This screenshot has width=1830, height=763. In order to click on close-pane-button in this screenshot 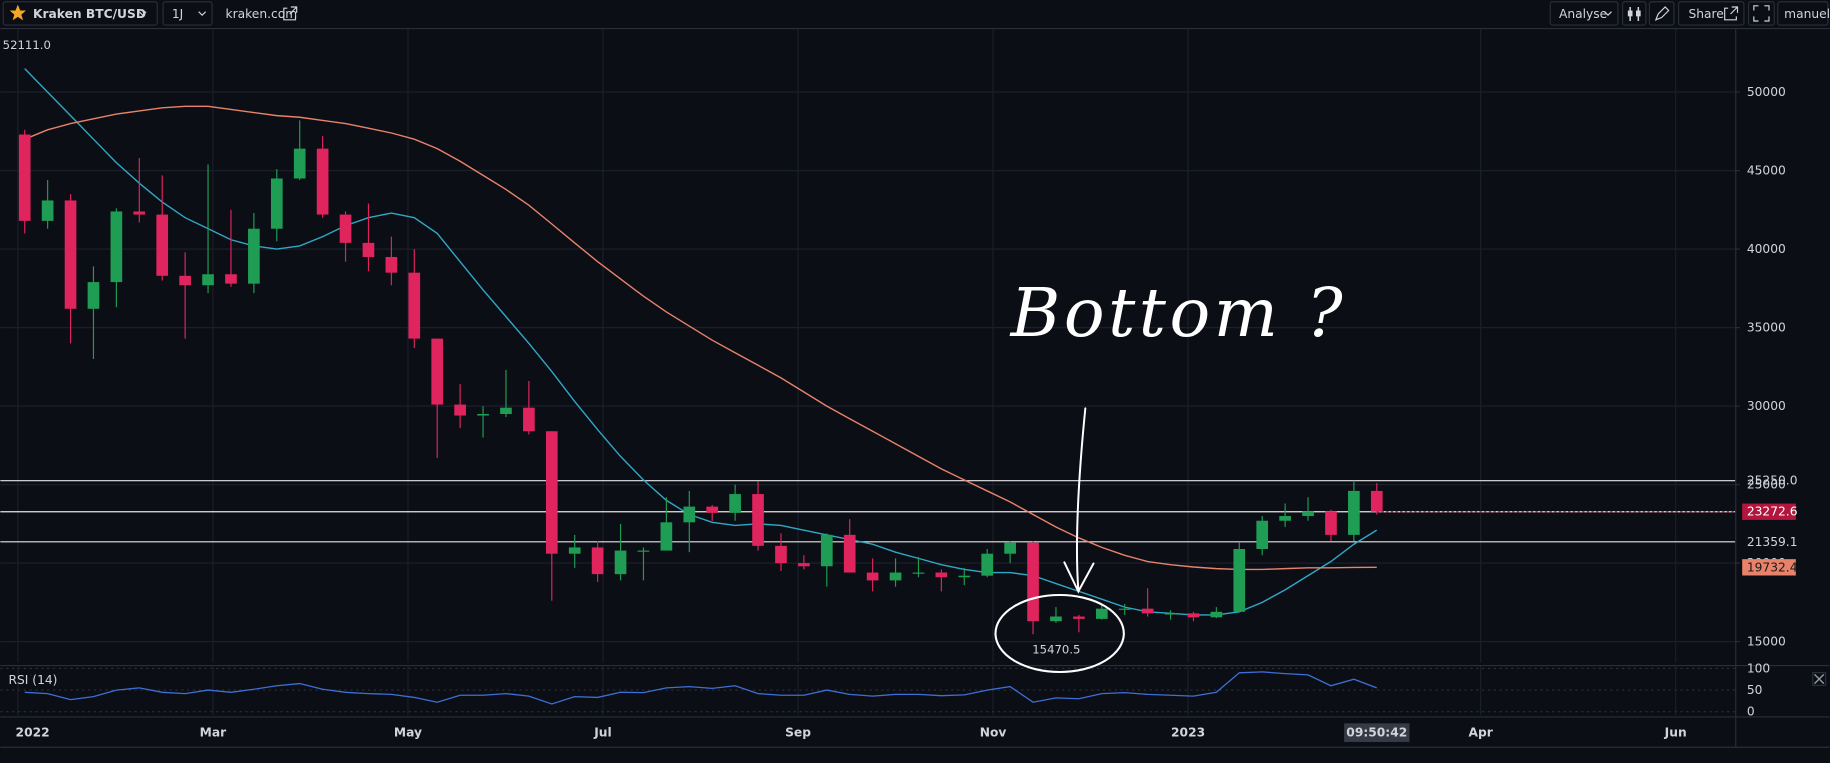, I will do `click(1819, 679)`.